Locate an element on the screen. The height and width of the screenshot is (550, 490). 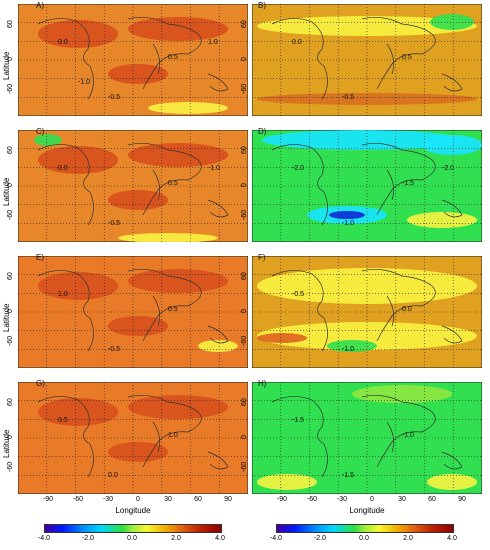
panel-G-ytick: -60 is located at coordinates (10, 466).